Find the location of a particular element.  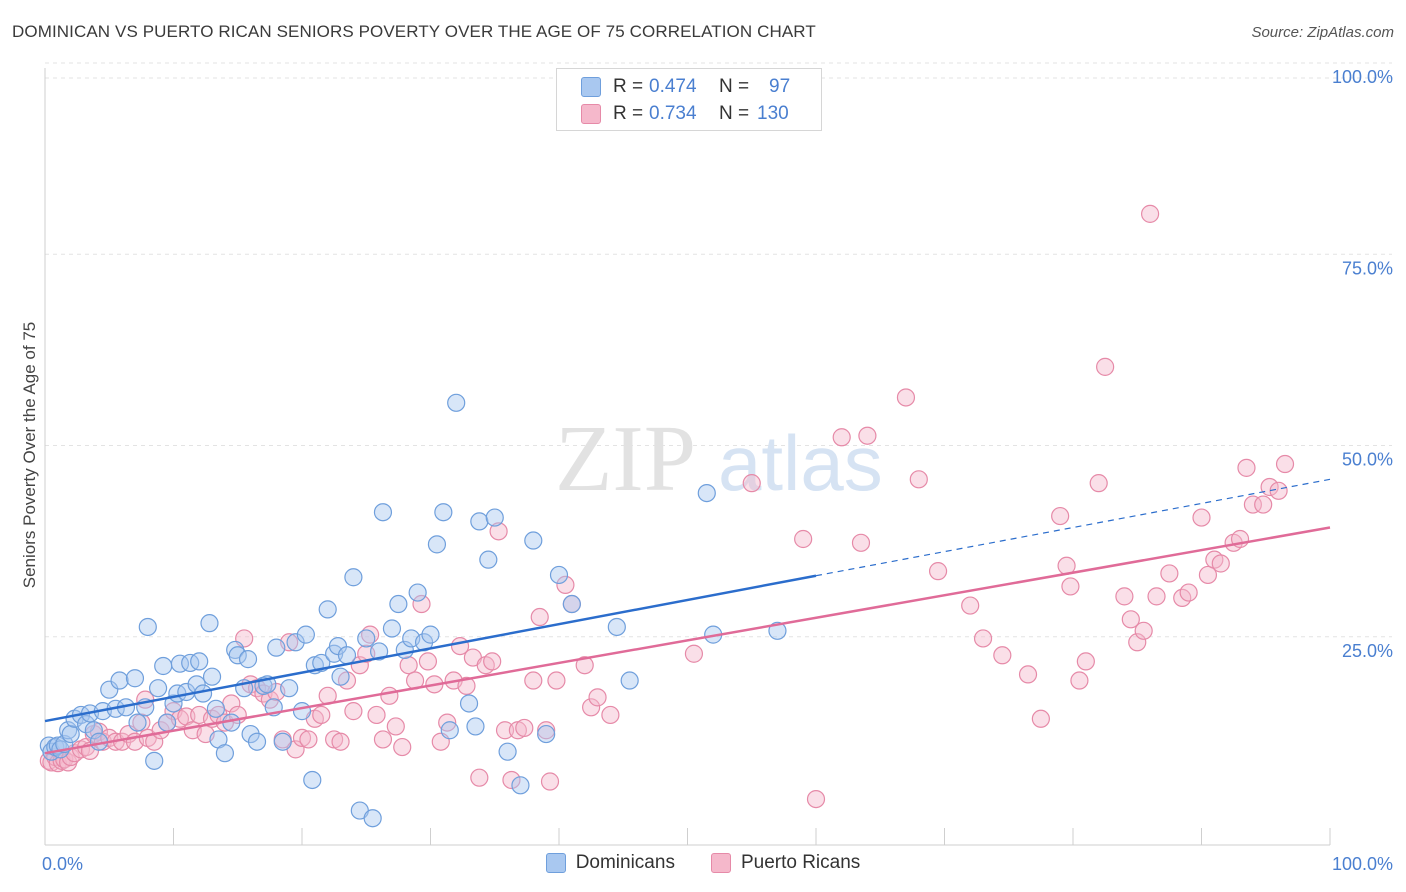

trend-line-dominicans is located at coordinates (430, 648).